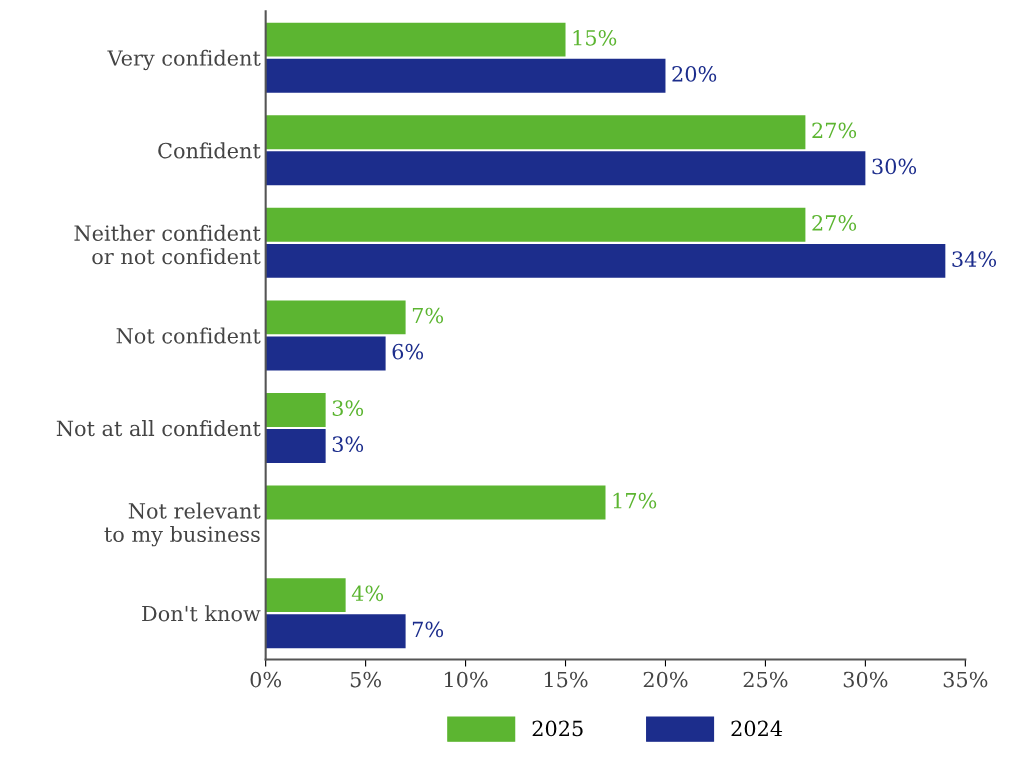 Image resolution: width=1014 pixels, height=758 pixels. What do you see at coordinates (974, 259) in the screenshot?
I see `data-label: 34%` at bounding box center [974, 259].